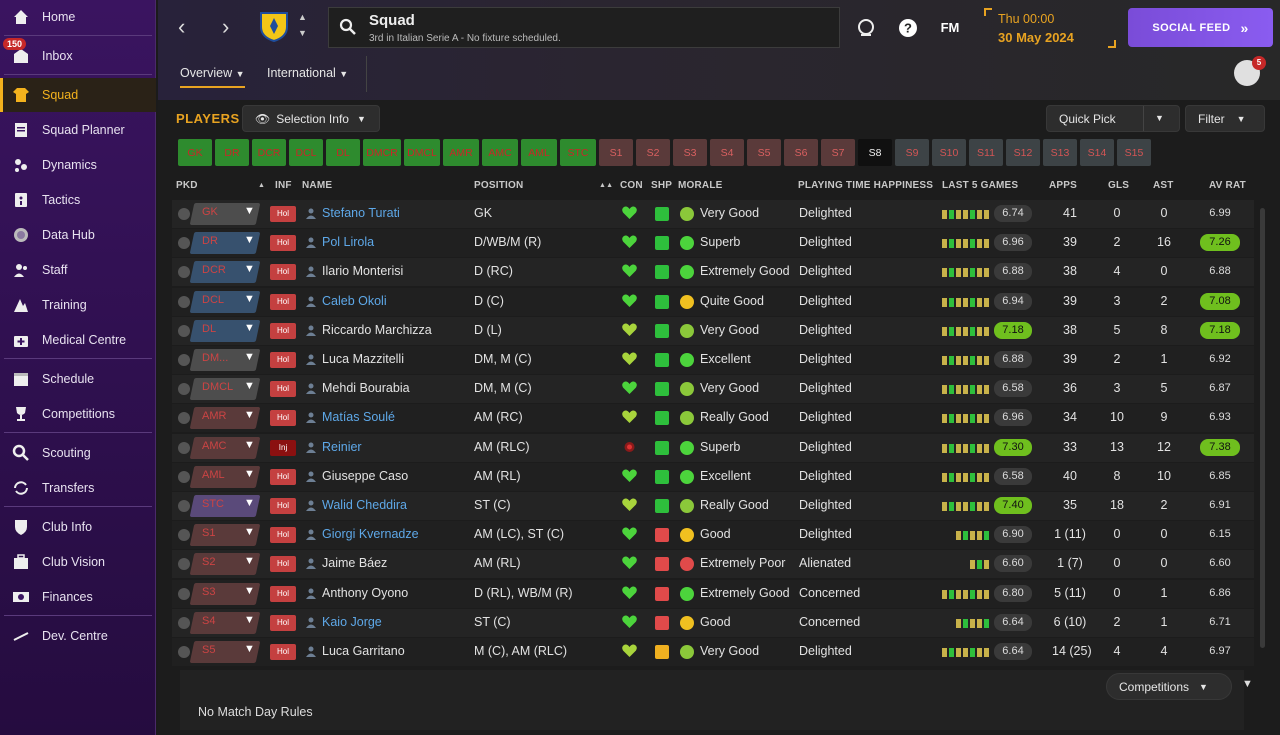 Image resolution: width=1280 pixels, height=735 pixels. I want to click on player-name: Anthony Oyono, so click(365, 592).